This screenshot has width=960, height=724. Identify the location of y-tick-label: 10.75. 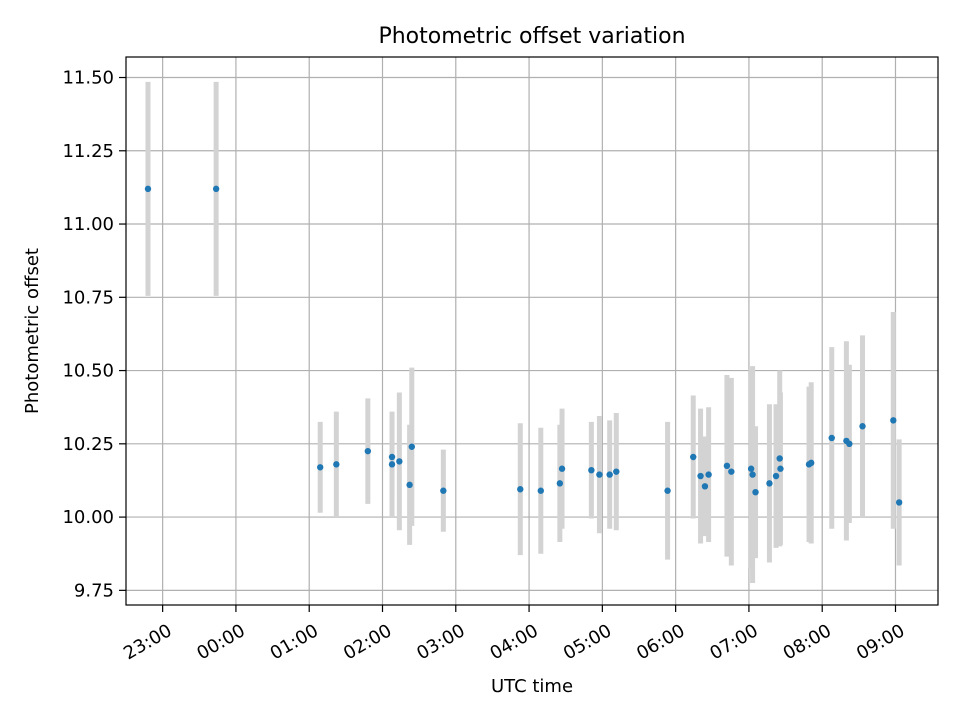
(88, 297).